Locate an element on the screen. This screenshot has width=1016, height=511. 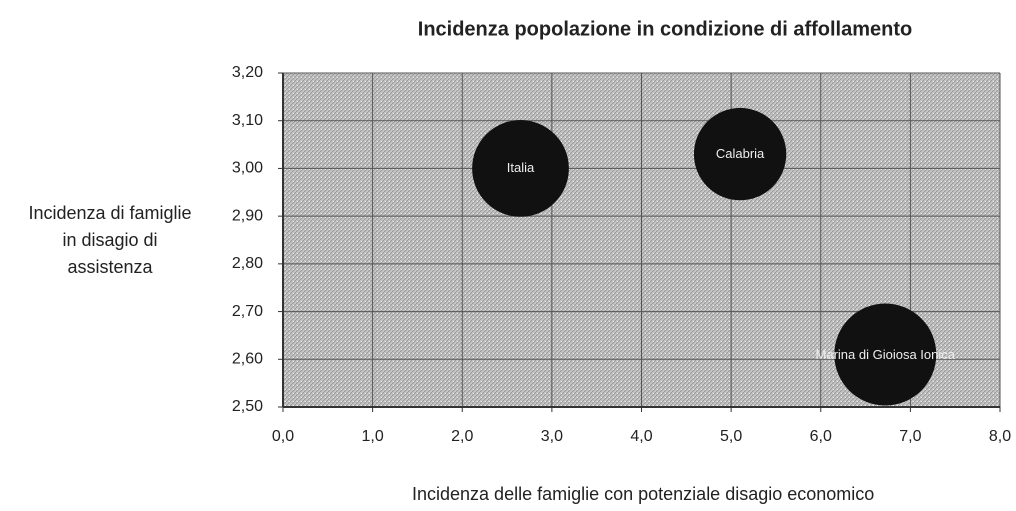
y-tick-label: 2,90 is located at coordinates (247, 215).